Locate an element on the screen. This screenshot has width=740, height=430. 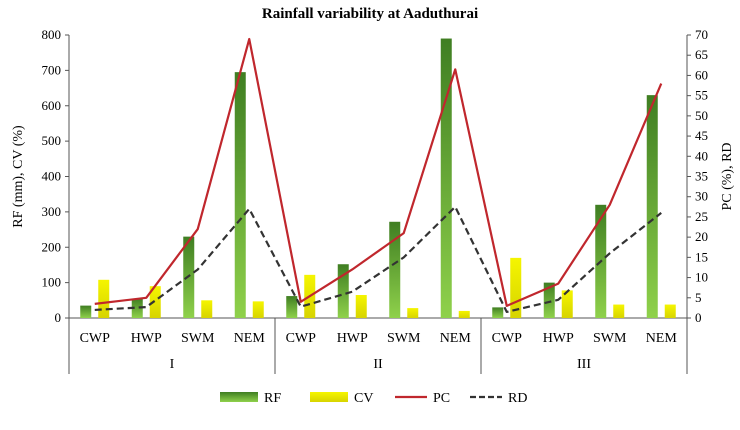
y-left-tick-label: 200 is located at coordinates (52, 246).